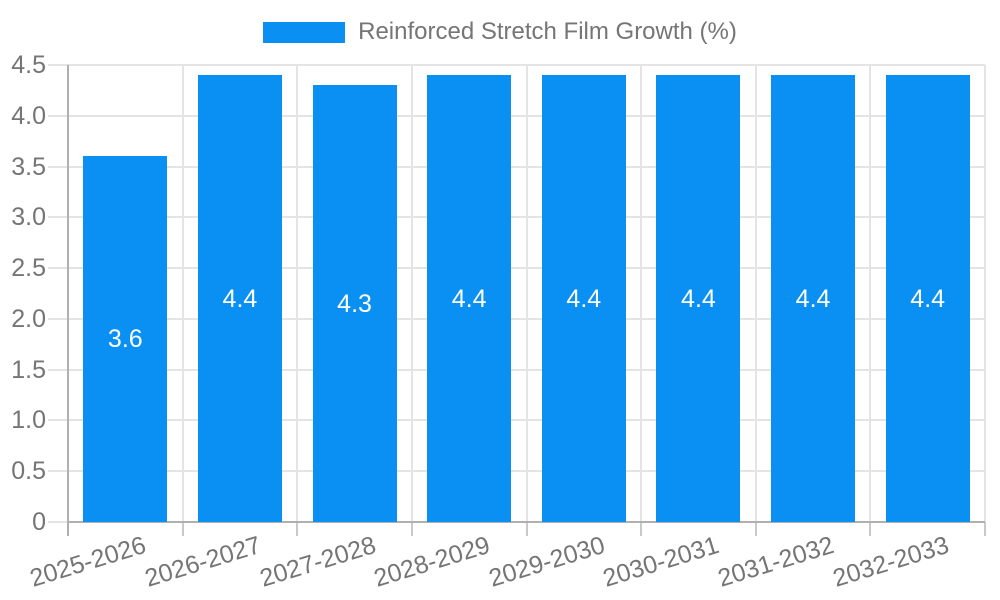  What do you see at coordinates (28, 318) in the screenshot?
I see `y-tick-label: 2.0` at bounding box center [28, 318].